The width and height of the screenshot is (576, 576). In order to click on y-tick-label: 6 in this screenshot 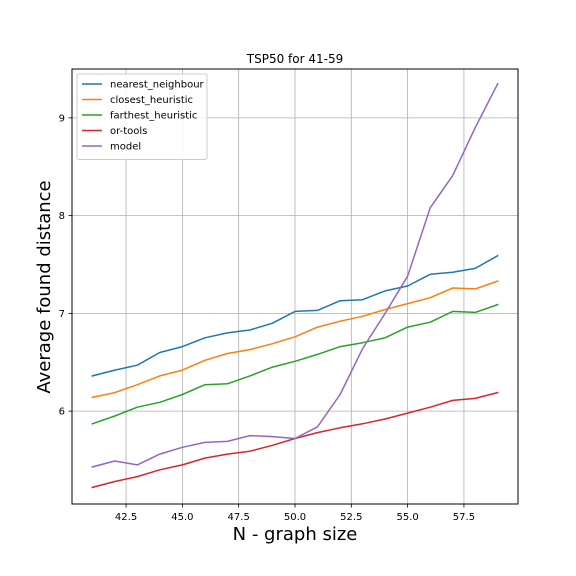, I will do `click(62, 412)`.